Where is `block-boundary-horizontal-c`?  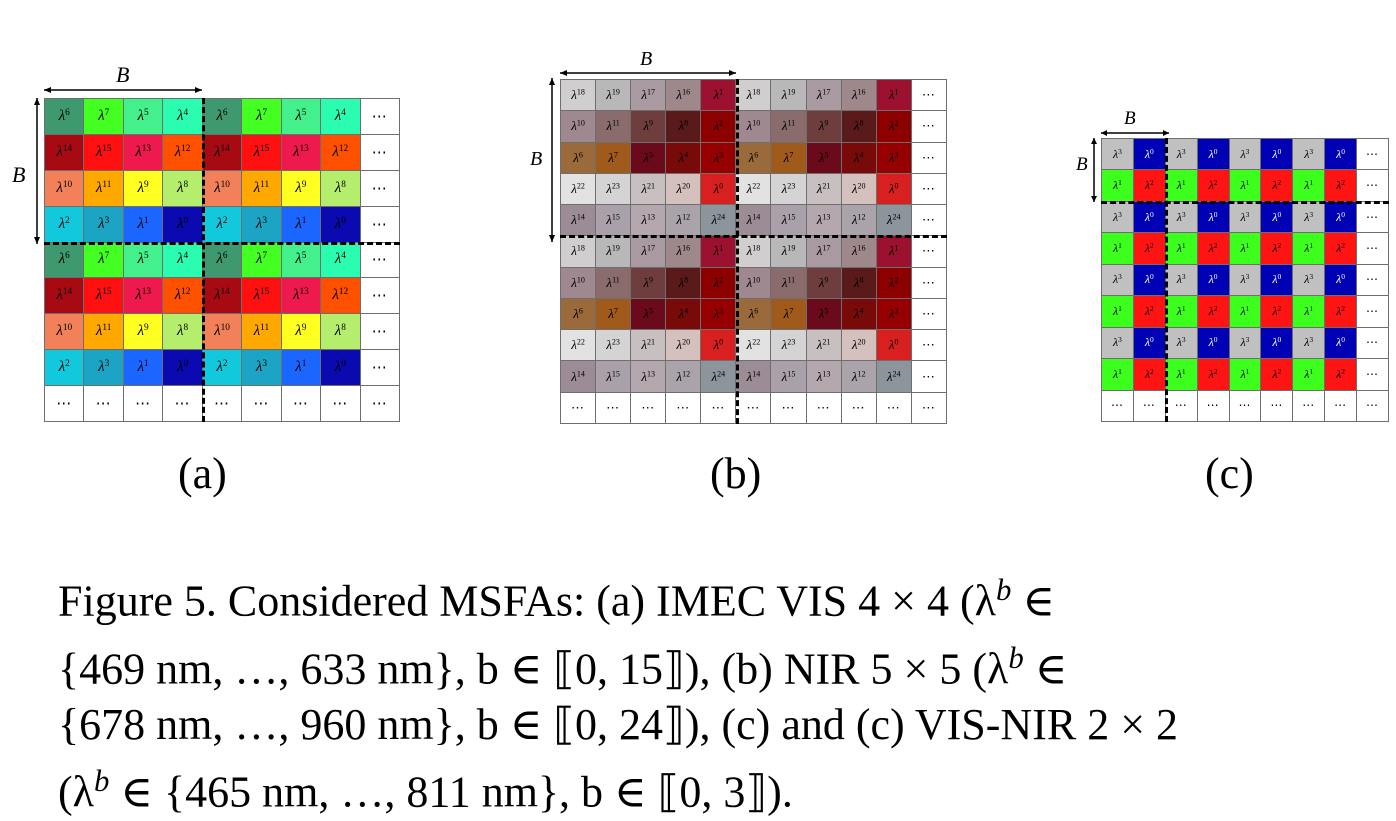
block-boundary-horizontal-c is located at coordinates (1245, 202).